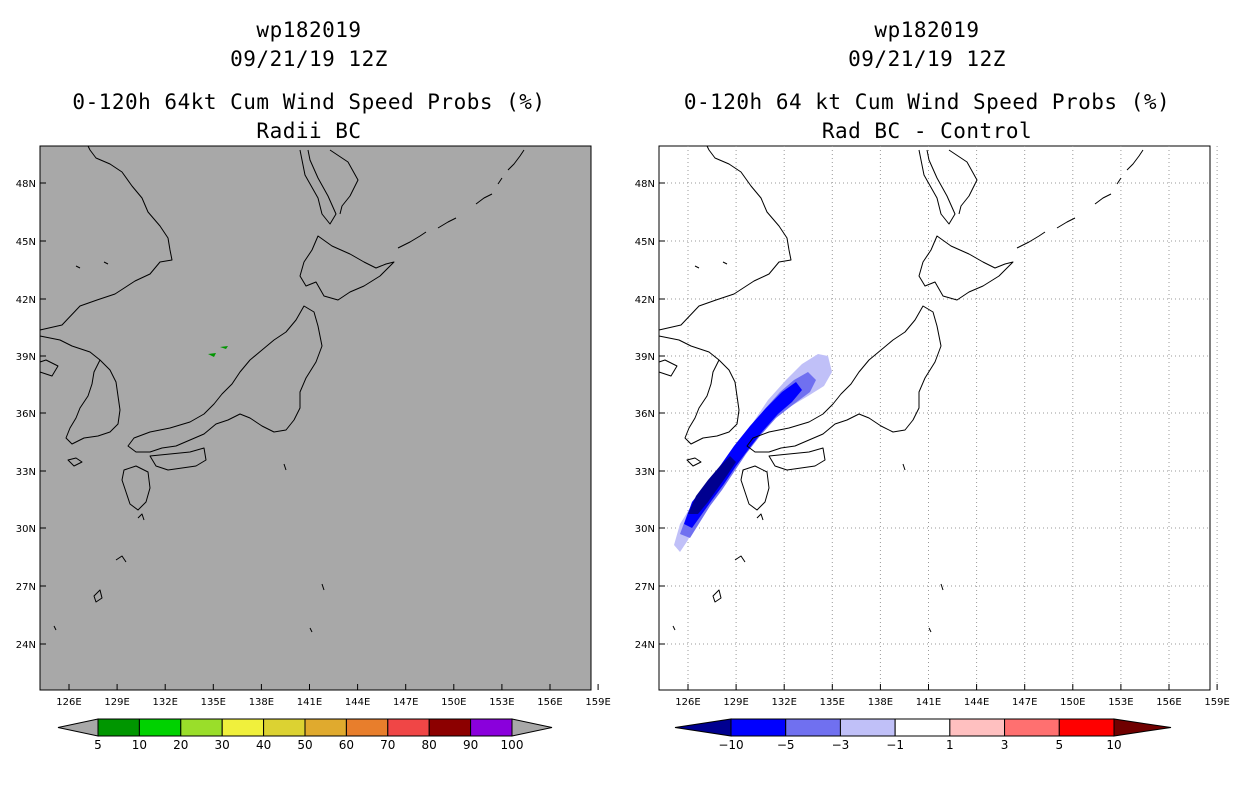 The height and width of the screenshot is (800, 1236). What do you see at coordinates (387, 745) in the screenshot?
I see `colorbar-label: 70` at bounding box center [387, 745].